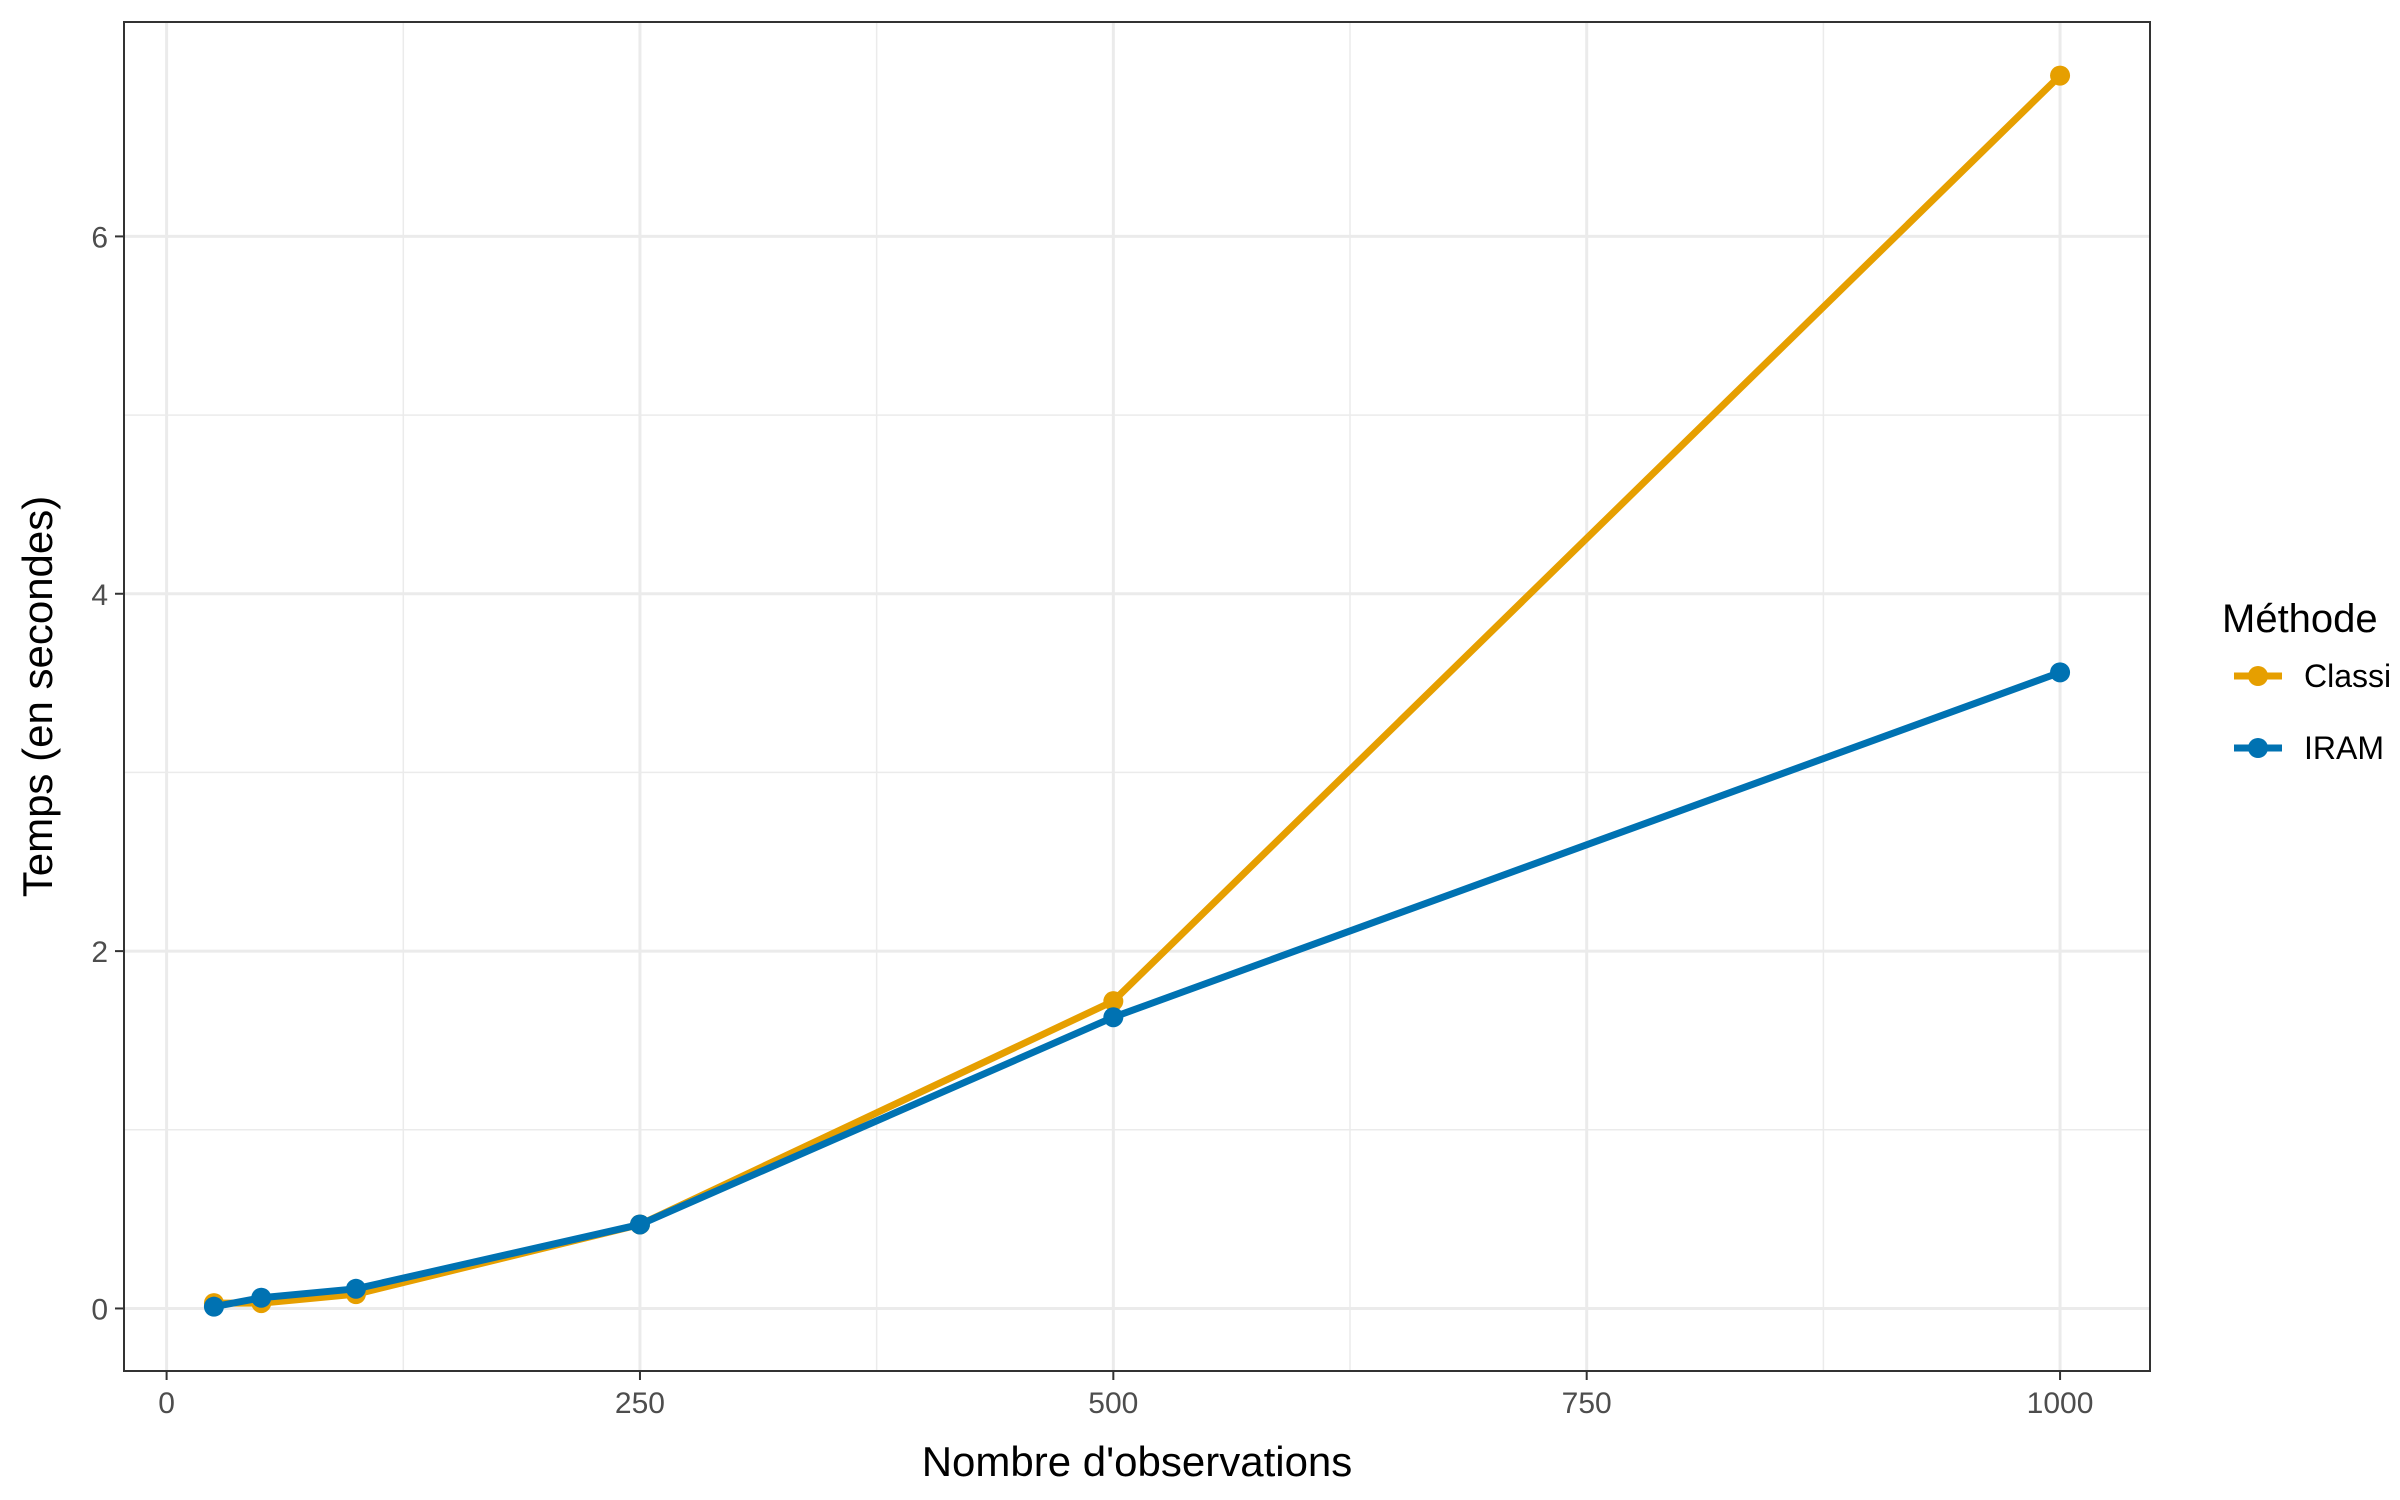  Describe the element at coordinates (2344, 748) in the screenshot. I see `legend-label: IRAM` at that location.